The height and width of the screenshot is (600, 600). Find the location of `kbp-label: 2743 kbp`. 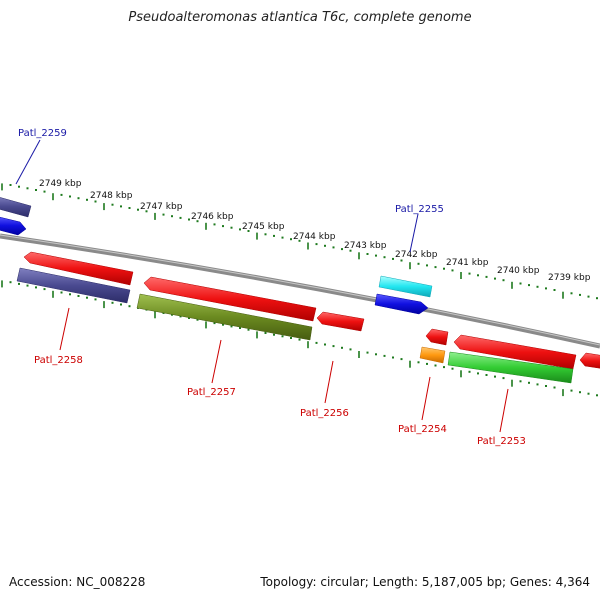

kbp-label: 2743 kbp is located at coordinates (365, 246).